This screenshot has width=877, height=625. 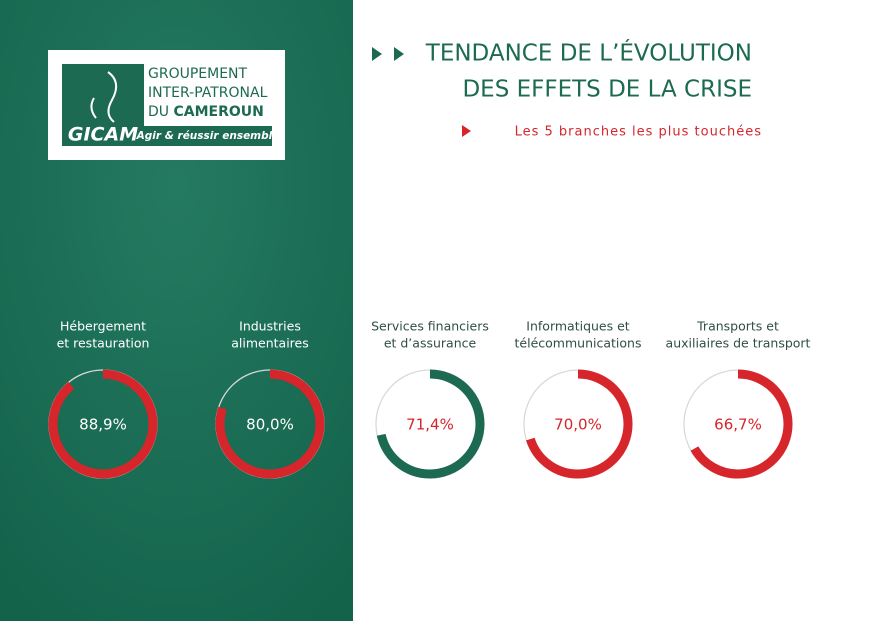 What do you see at coordinates (588, 53) in the screenshot?
I see `title: TENDANCE DE L’ÉVOLUTION` at bounding box center [588, 53].